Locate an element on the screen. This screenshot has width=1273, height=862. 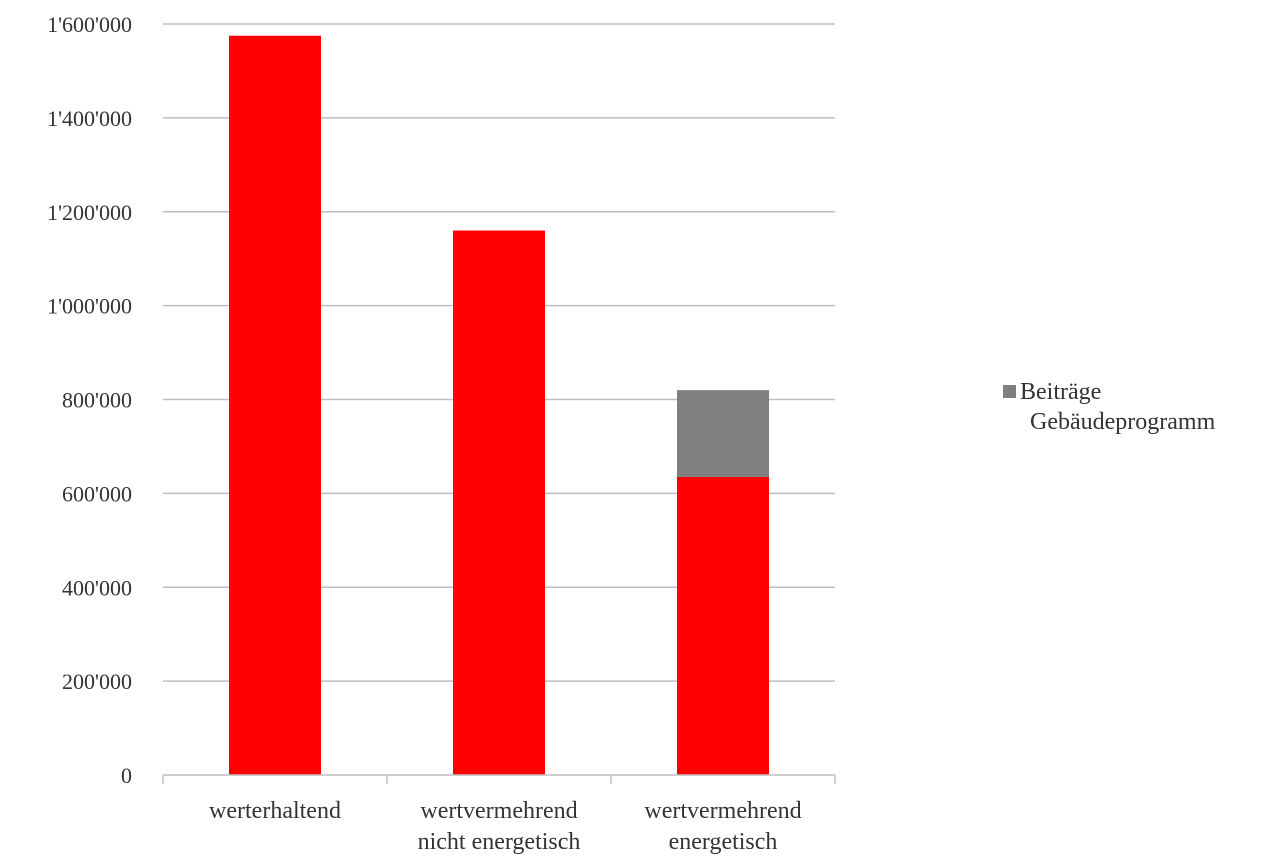
y-tick-label: 1'400'000 is located at coordinates (89, 118).